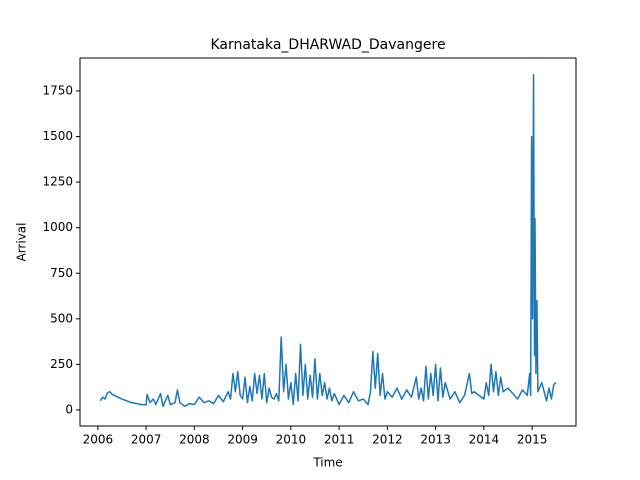 The width and height of the screenshot is (640, 480). Describe the element at coordinates (98, 440) in the screenshot. I see `x-tick-label: 2006` at that location.